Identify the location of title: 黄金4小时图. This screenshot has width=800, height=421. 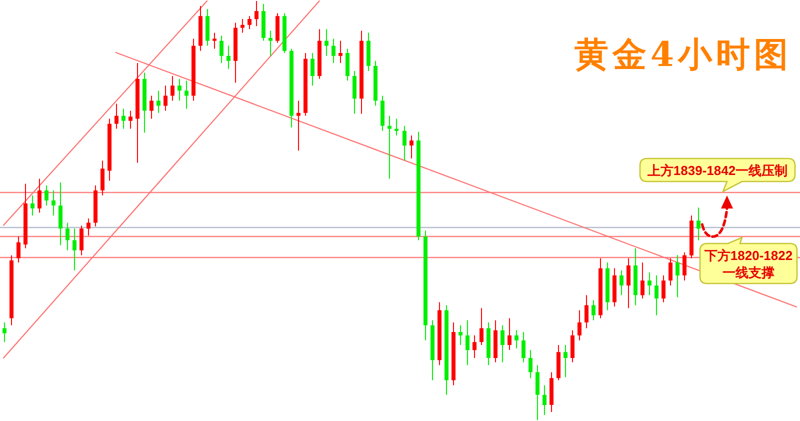
(683, 55).